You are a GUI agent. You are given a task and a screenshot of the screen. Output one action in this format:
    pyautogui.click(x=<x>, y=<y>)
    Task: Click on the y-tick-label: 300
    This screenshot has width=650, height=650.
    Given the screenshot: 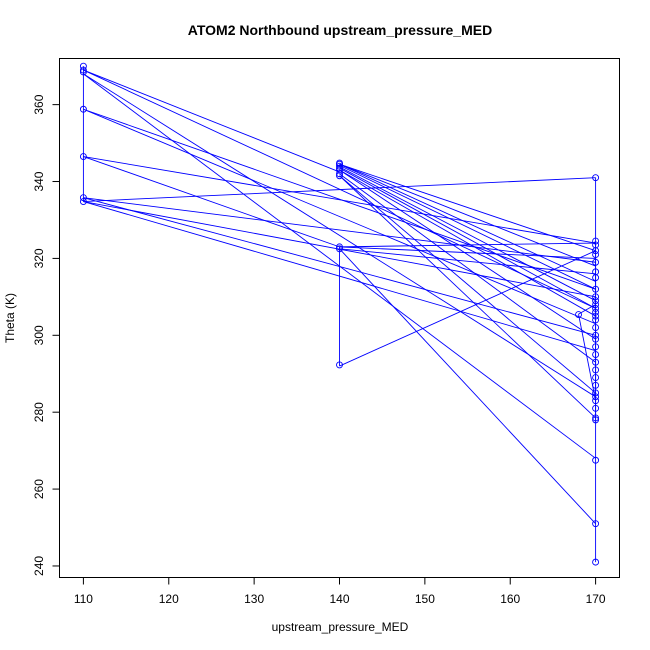 What is the action you would take?
    pyautogui.click(x=39, y=335)
    